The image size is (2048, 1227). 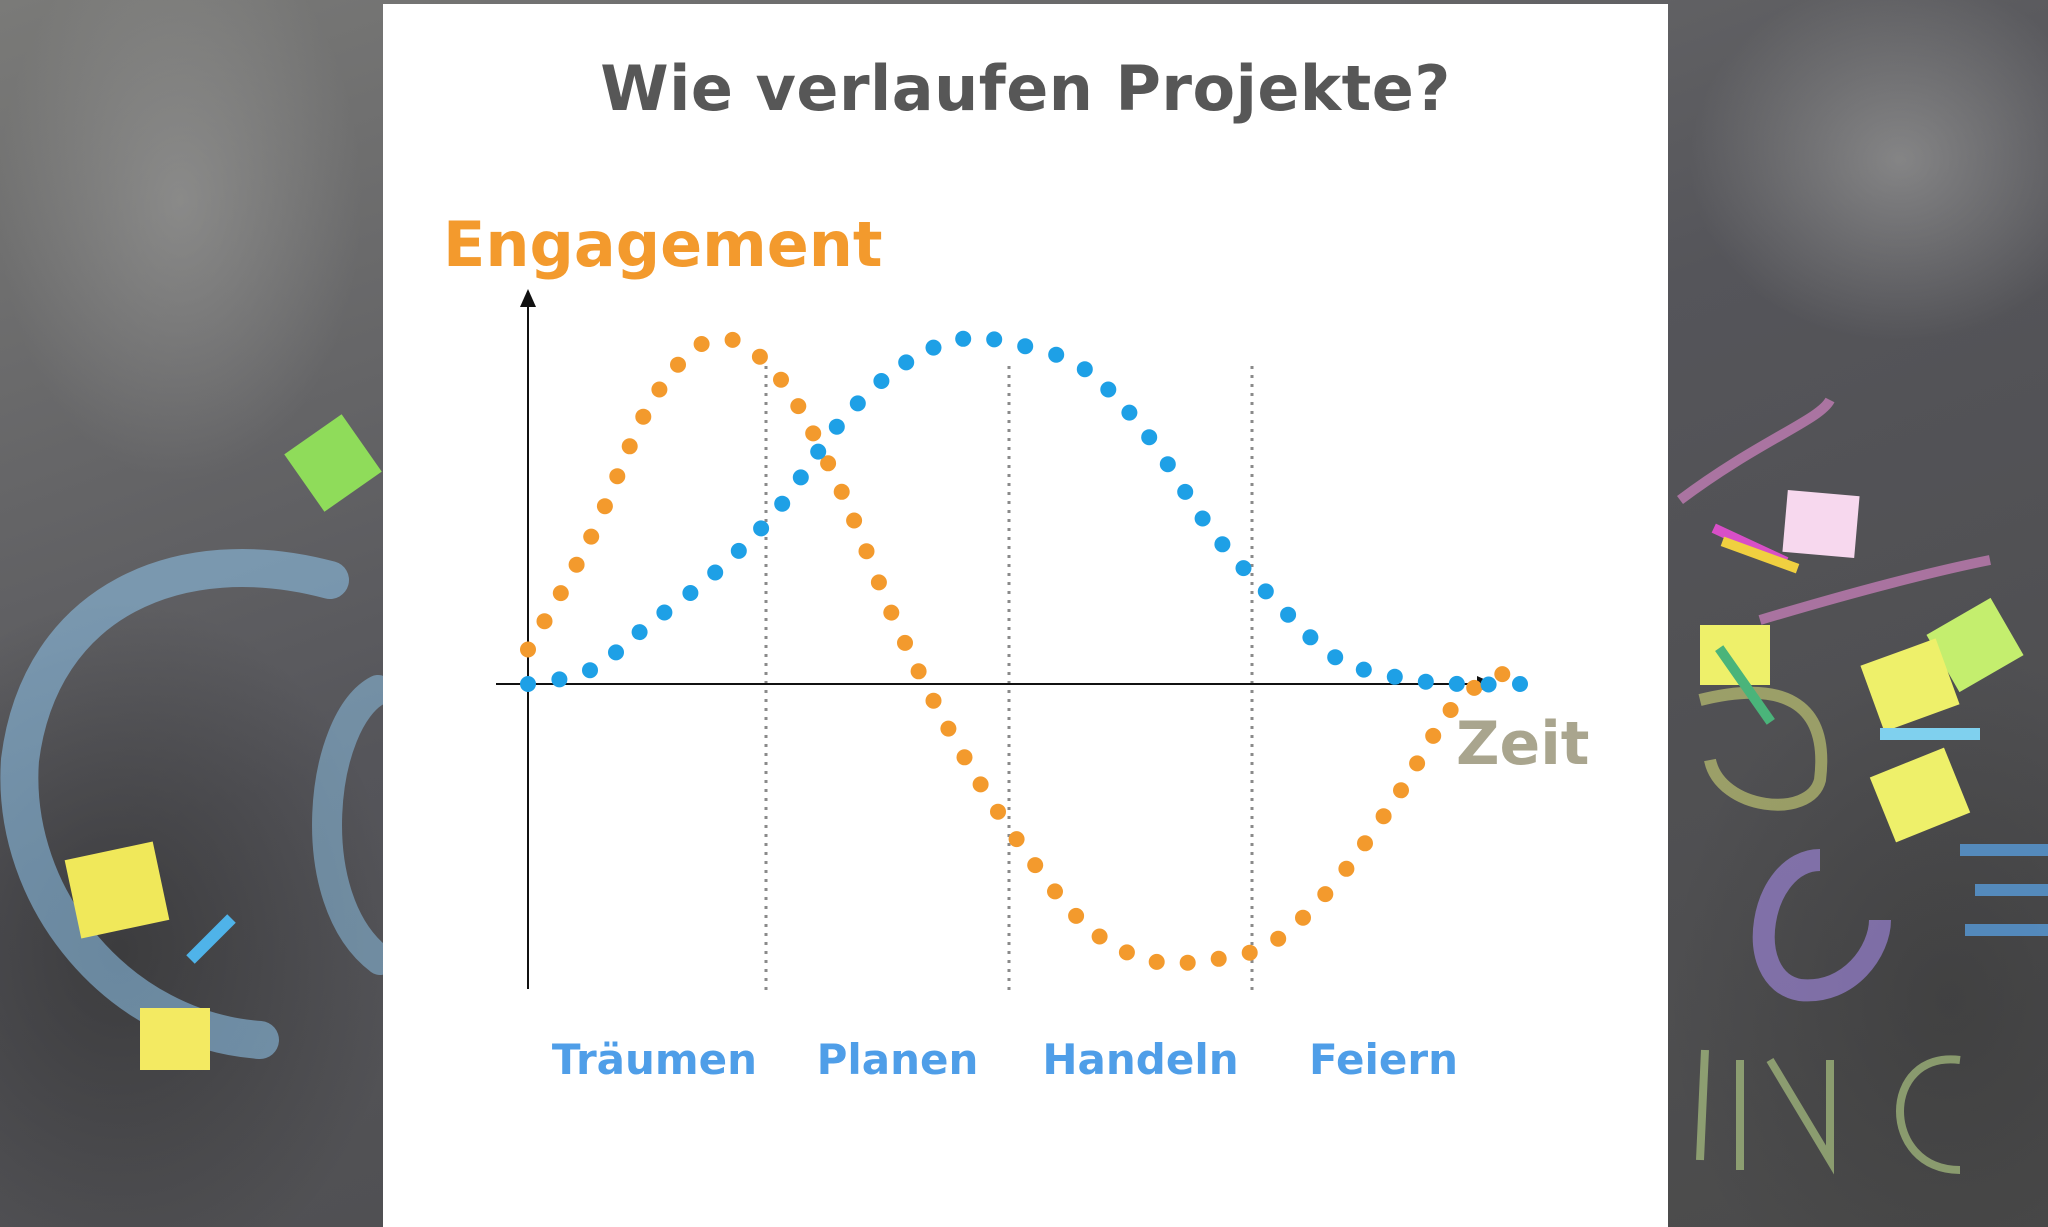 I want to click on phase-label-1: Träumen, so click(x=654, y=1059).